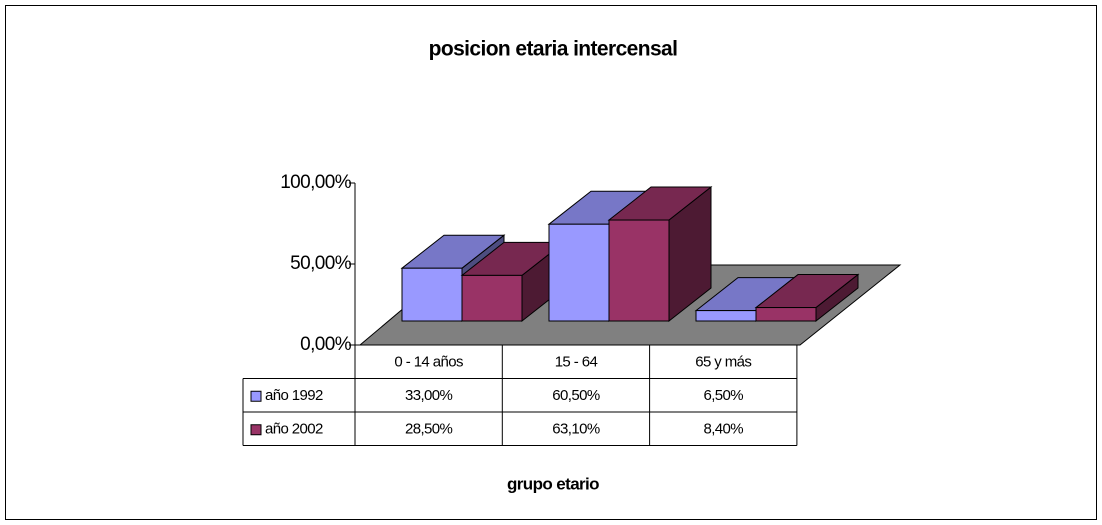  What do you see at coordinates (294, 429) in the screenshot?
I see `legend-label: año 2002` at bounding box center [294, 429].